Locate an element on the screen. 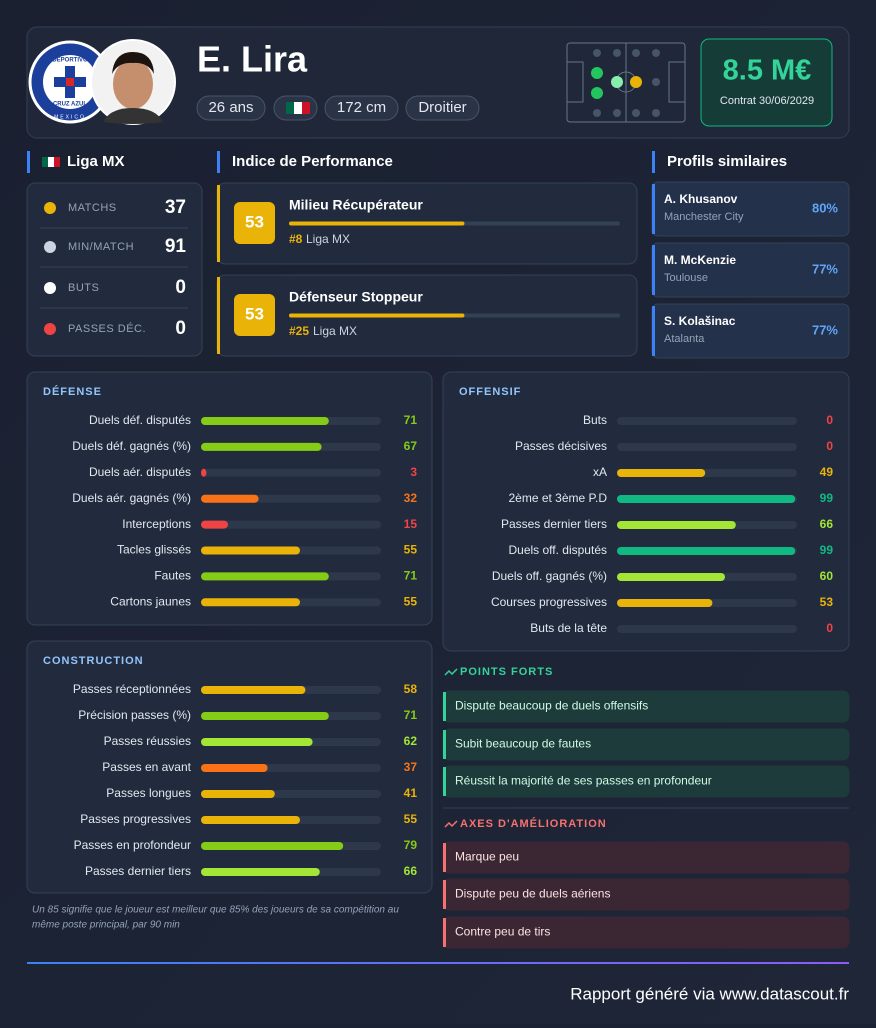 This screenshot has width=876, height=1028. stat-label: Buts de la tête is located at coordinates (568, 628).